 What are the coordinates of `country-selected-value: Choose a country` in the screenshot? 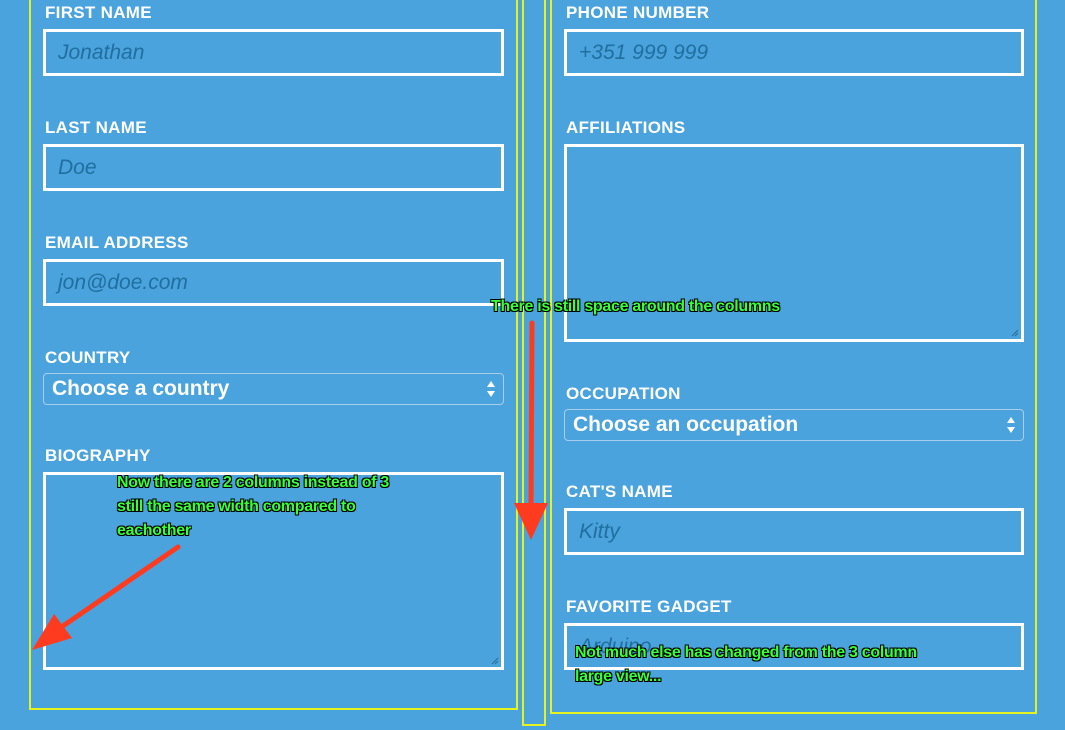 It's located at (141, 388).